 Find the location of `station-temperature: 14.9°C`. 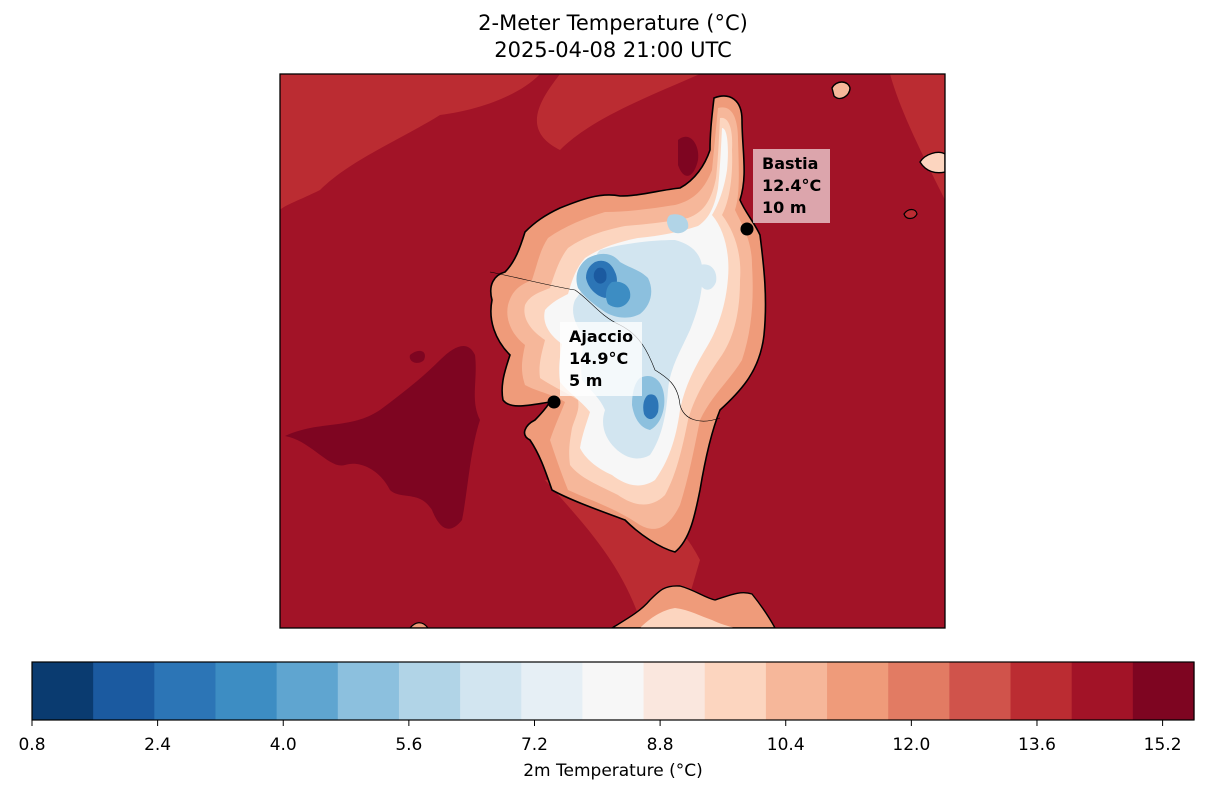

station-temperature: 14.9°C is located at coordinates (599, 358).